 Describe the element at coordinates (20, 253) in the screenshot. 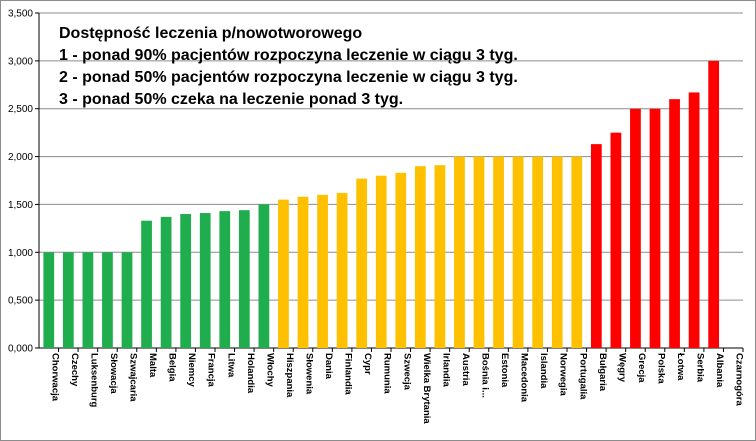

I see `y-tick-label: 1,000` at that location.